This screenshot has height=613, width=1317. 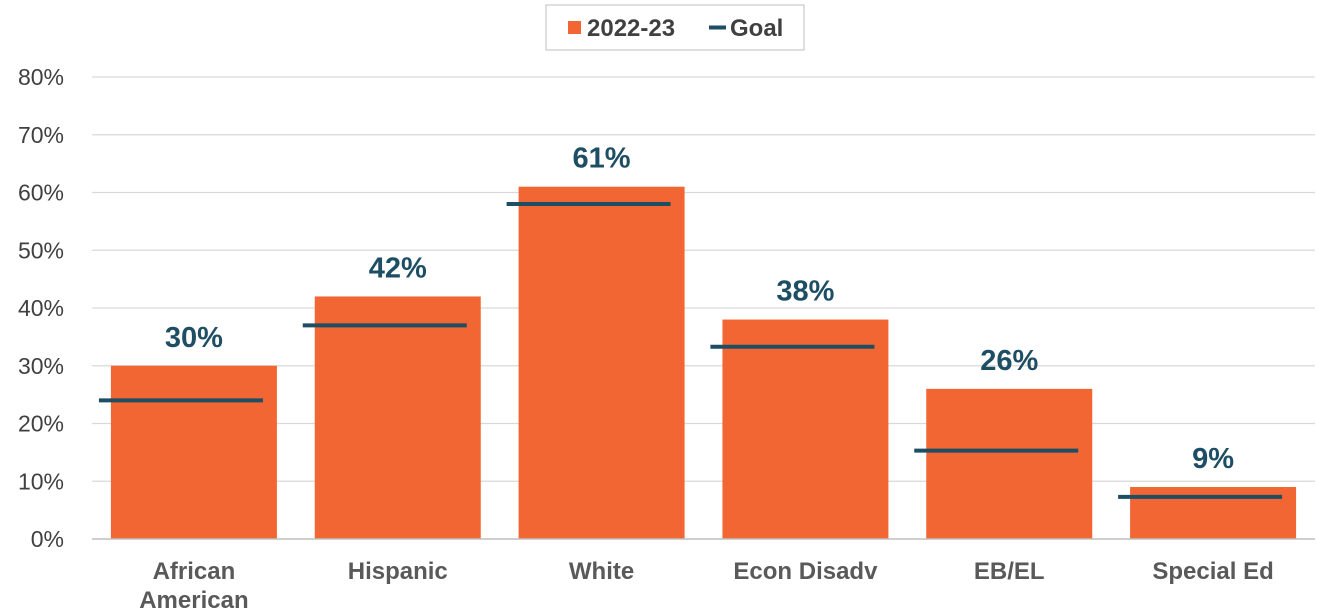 I want to click on y-tick-label: 50%, so click(x=41, y=250).